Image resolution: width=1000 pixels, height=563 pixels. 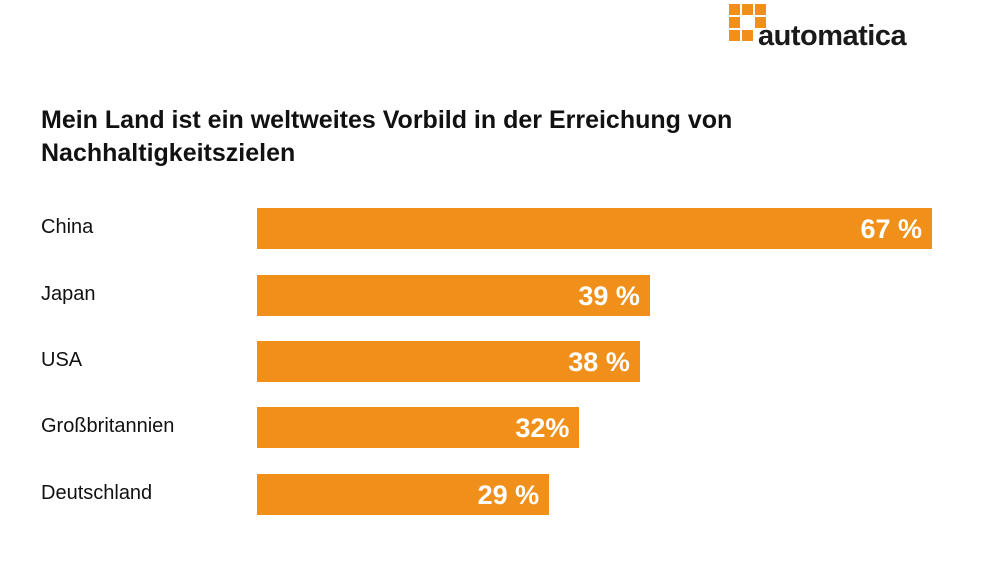 I want to click on logo-text: automatica, so click(x=832, y=36).